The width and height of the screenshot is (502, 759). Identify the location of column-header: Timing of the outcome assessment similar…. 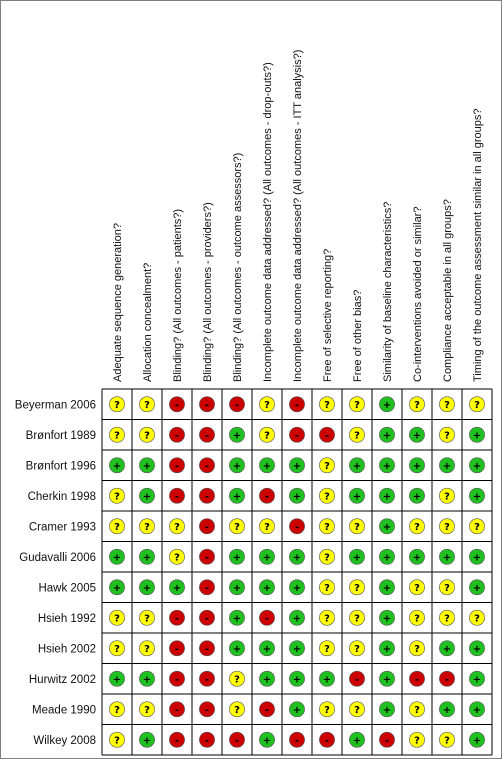
(478, 246).